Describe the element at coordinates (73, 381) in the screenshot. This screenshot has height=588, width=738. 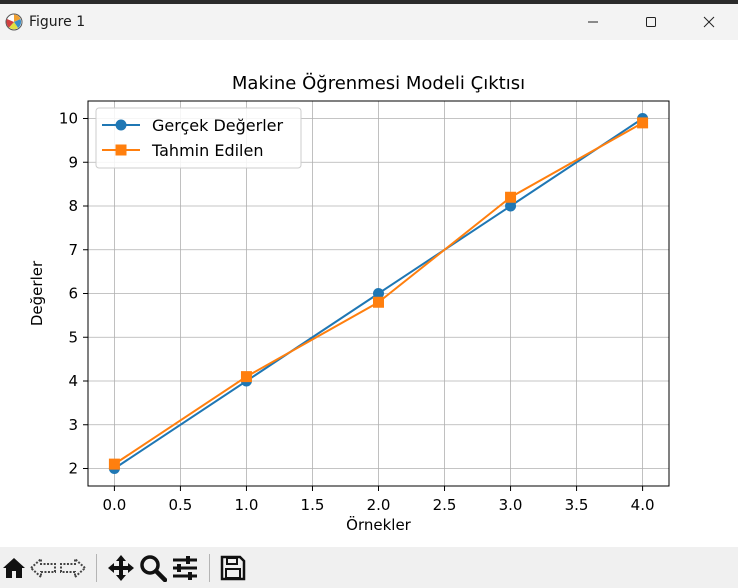
I see `y-tick-label: 4` at that location.